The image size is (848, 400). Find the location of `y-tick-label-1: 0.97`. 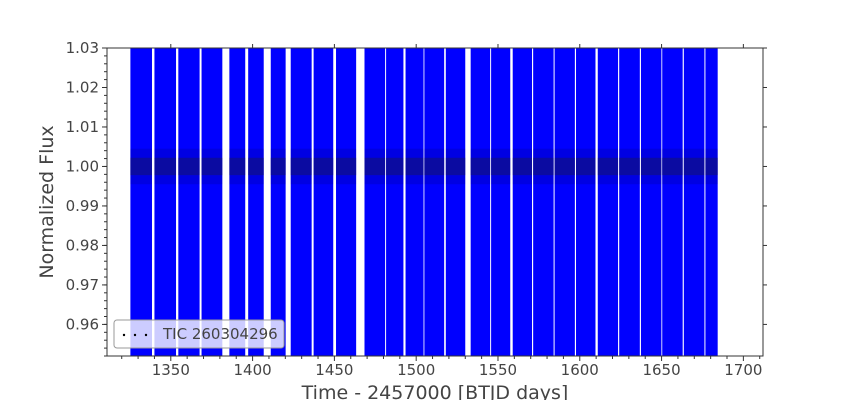

y-tick-label-1: 0.97 is located at coordinates (82, 285).